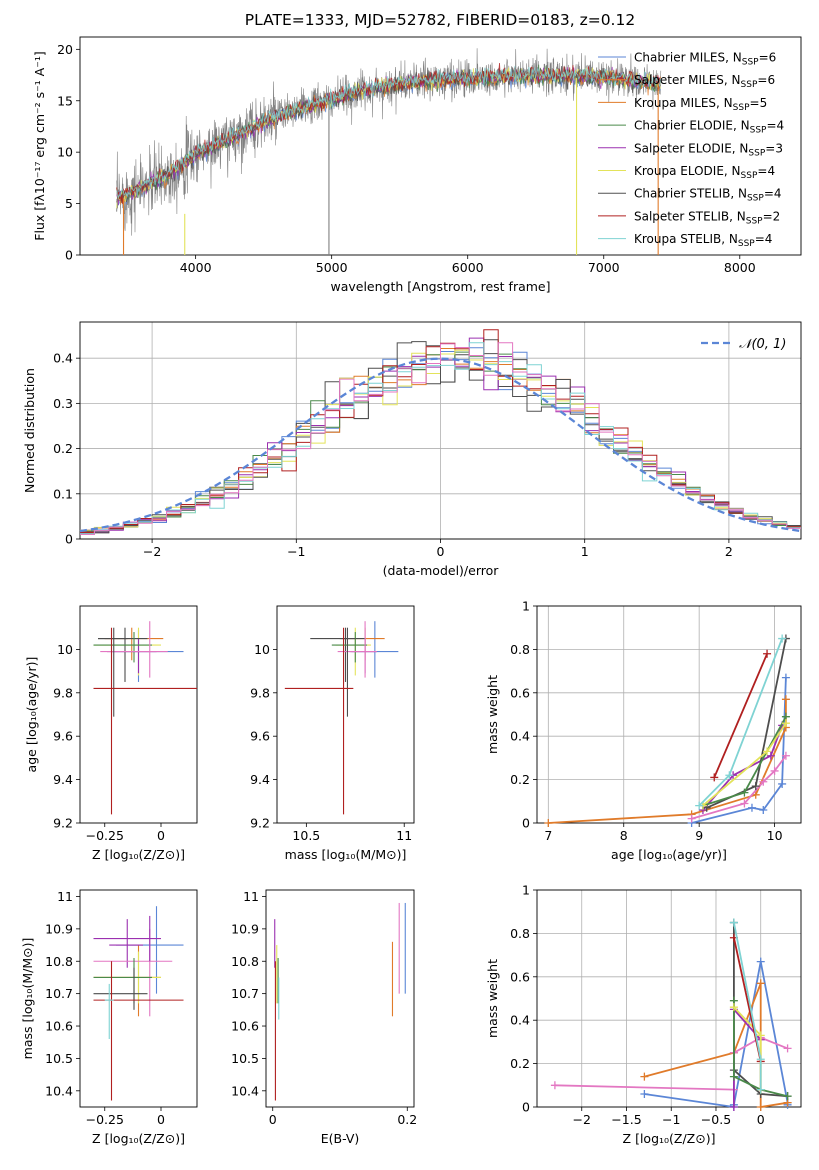 The image size is (819, 1170). I want to click on y-tick-label: 10.6, so click(59, 1026).